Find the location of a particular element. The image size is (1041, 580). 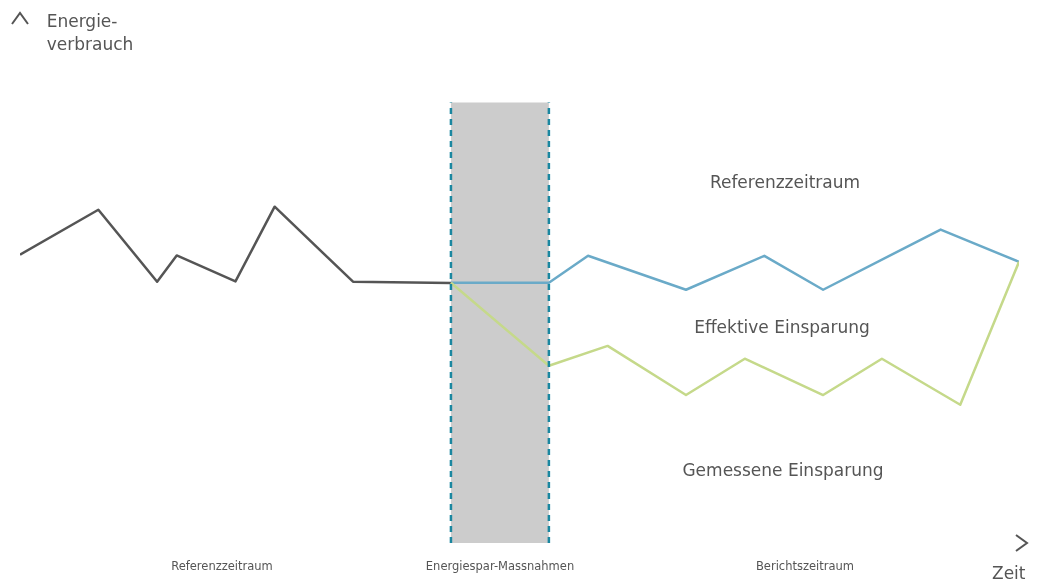

text: Energie- verbrauch is located at coordinates (90, 33).